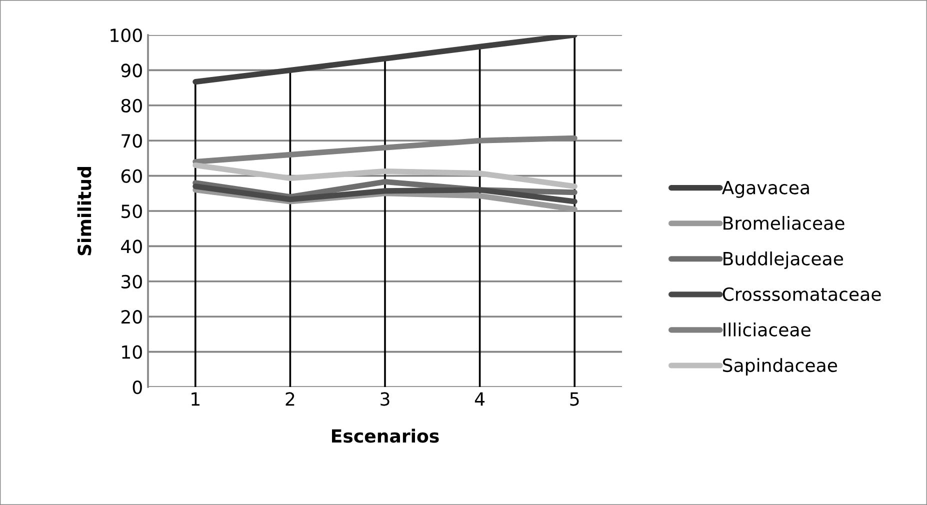 Image resolution: width=927 pixels, height=505 pixels. Describe the element at coordinates (479, 399) in the screenshot. I see `x-tick-label: 4` at that location.